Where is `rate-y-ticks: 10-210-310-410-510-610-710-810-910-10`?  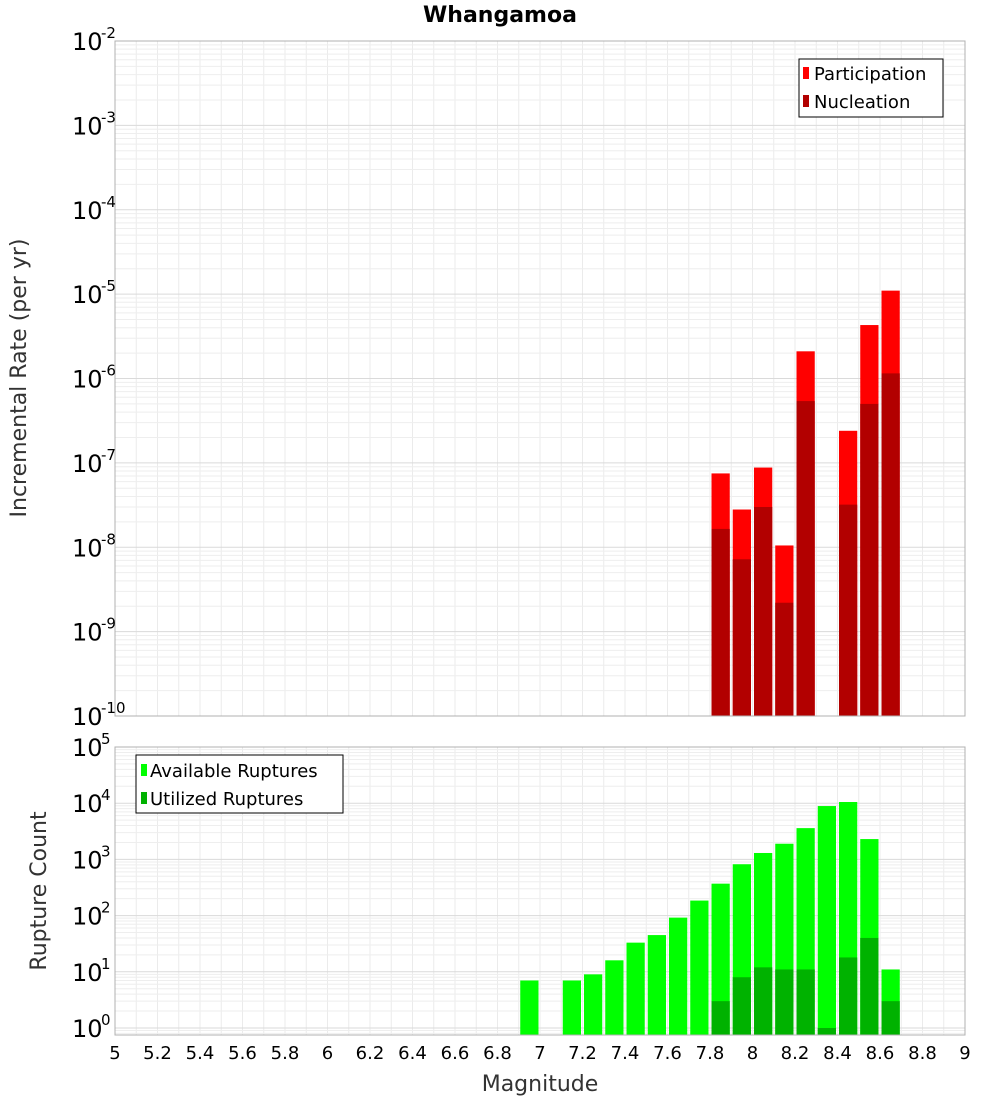 rate-y-ticks: 10-210-310-410-510-610-710-810-910-10 is located at coordinates (99, 377).